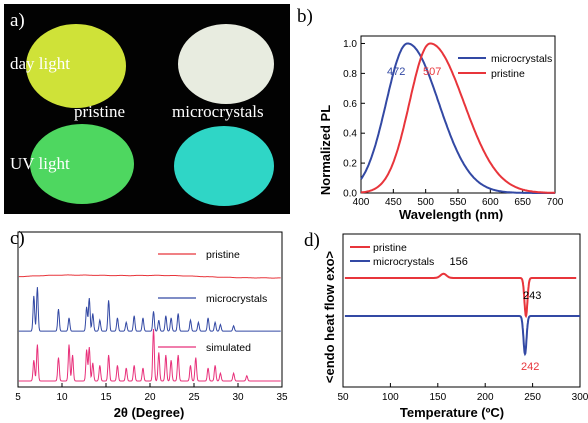  I want to click on dsc-x-tick-label: 200, so click(485, 397).